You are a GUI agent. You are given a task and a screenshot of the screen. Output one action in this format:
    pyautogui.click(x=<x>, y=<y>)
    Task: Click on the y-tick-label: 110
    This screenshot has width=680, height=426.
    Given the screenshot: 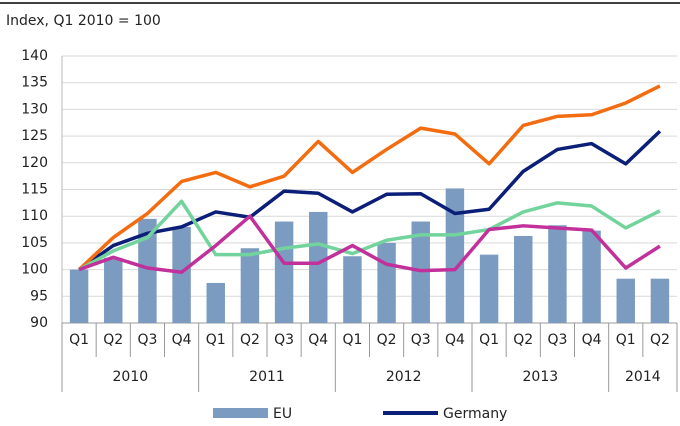 What is the action you would take?
    pyautogui.click(x=34, y=216)
    